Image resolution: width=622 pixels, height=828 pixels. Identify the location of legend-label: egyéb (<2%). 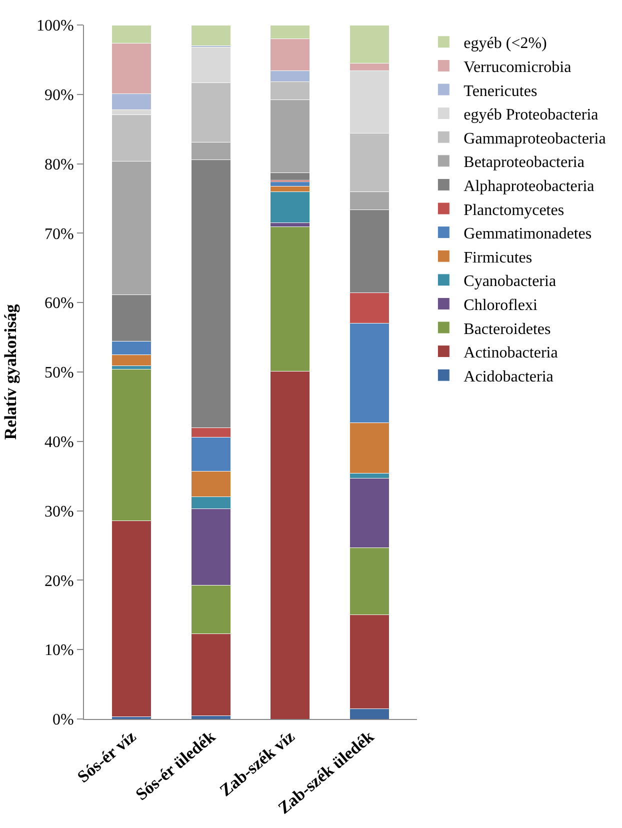
(505, 43).